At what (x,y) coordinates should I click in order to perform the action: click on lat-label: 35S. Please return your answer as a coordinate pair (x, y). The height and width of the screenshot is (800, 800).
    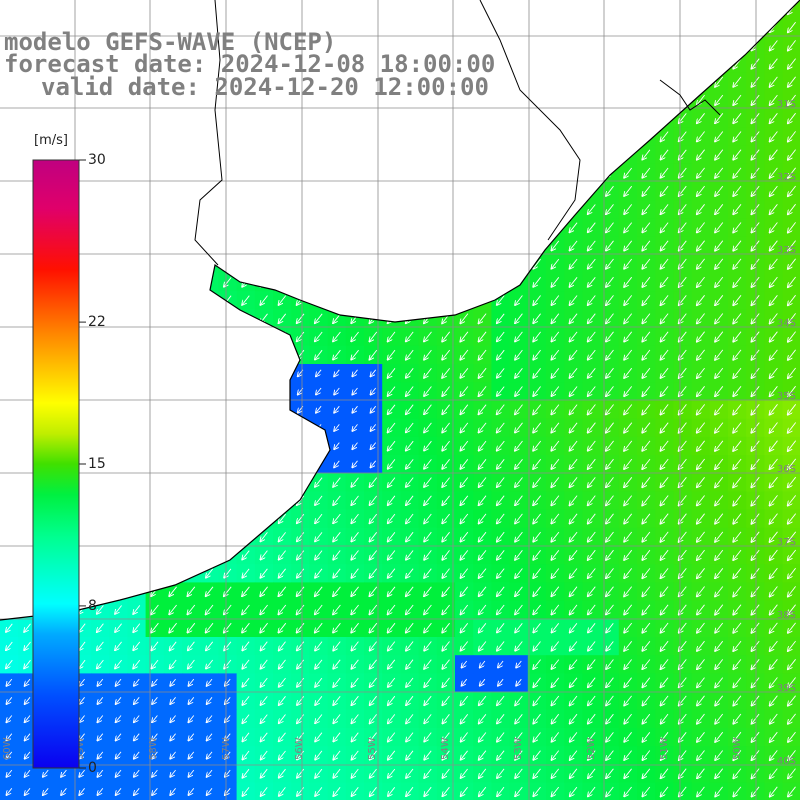
    Looking at the image, I should click on (786, 396).